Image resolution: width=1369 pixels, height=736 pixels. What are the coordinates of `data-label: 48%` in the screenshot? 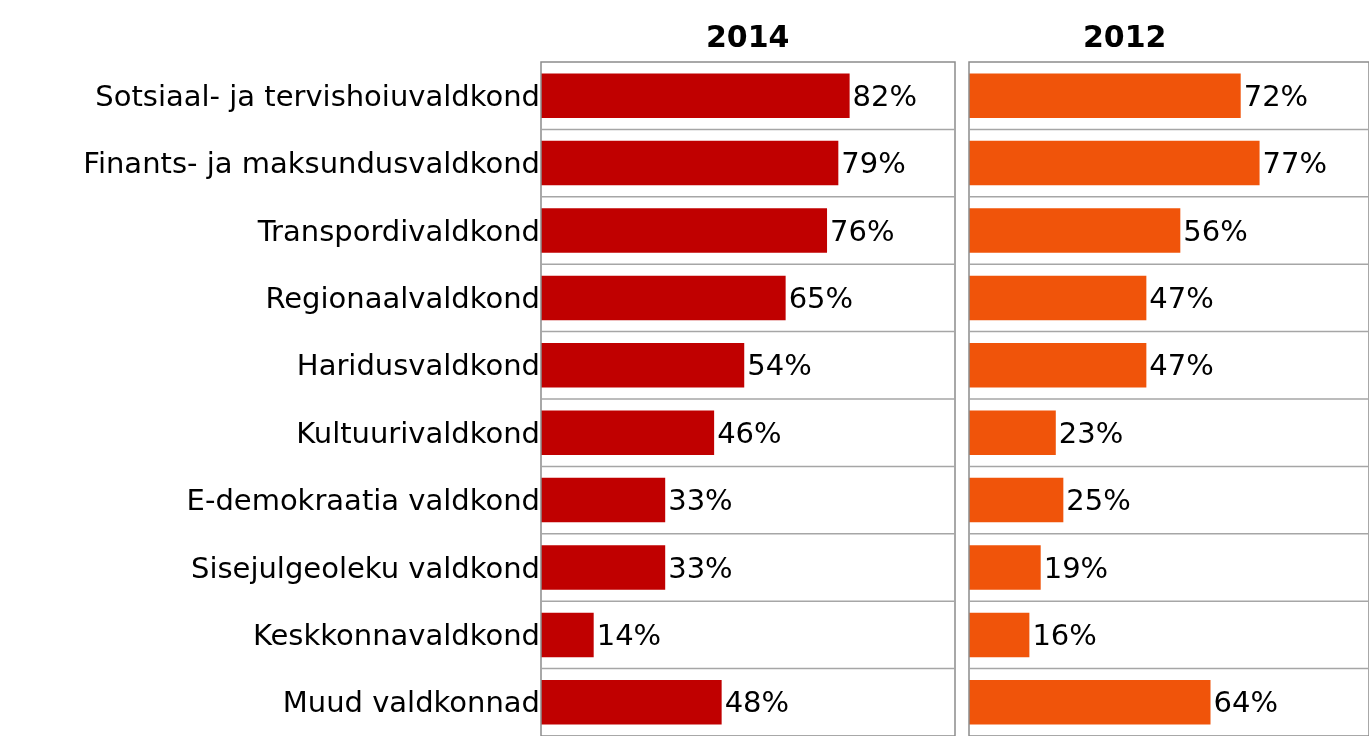 It's located at (757, 702).